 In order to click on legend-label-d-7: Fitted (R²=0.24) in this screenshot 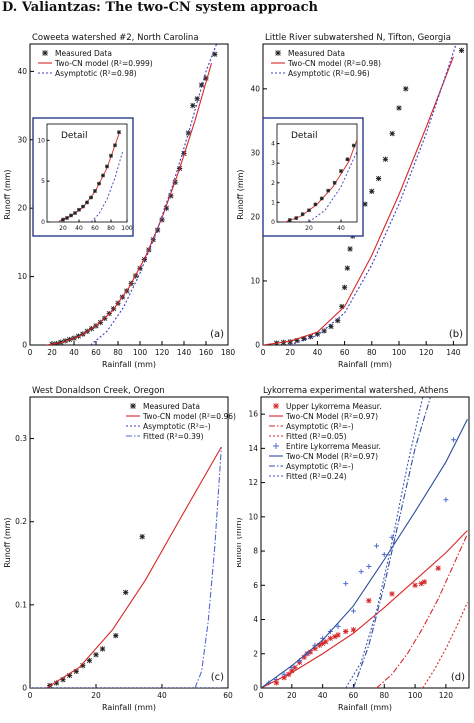, I will do `click(316, 476)`.